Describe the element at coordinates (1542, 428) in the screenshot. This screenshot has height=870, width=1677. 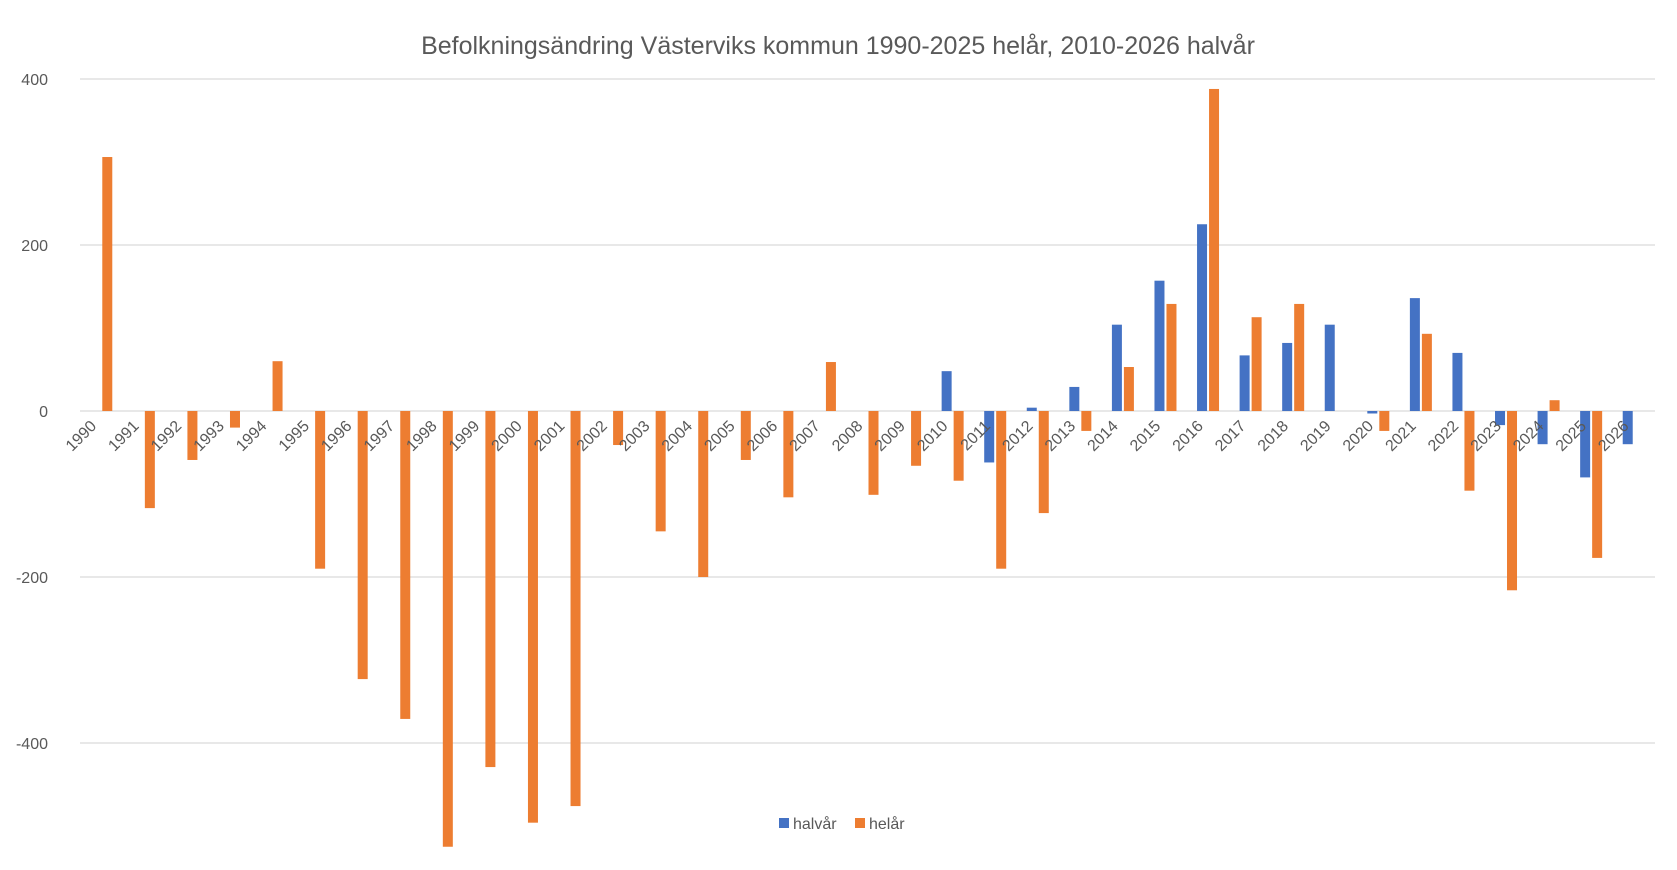
I see `bar-halvar-2024` at that location.